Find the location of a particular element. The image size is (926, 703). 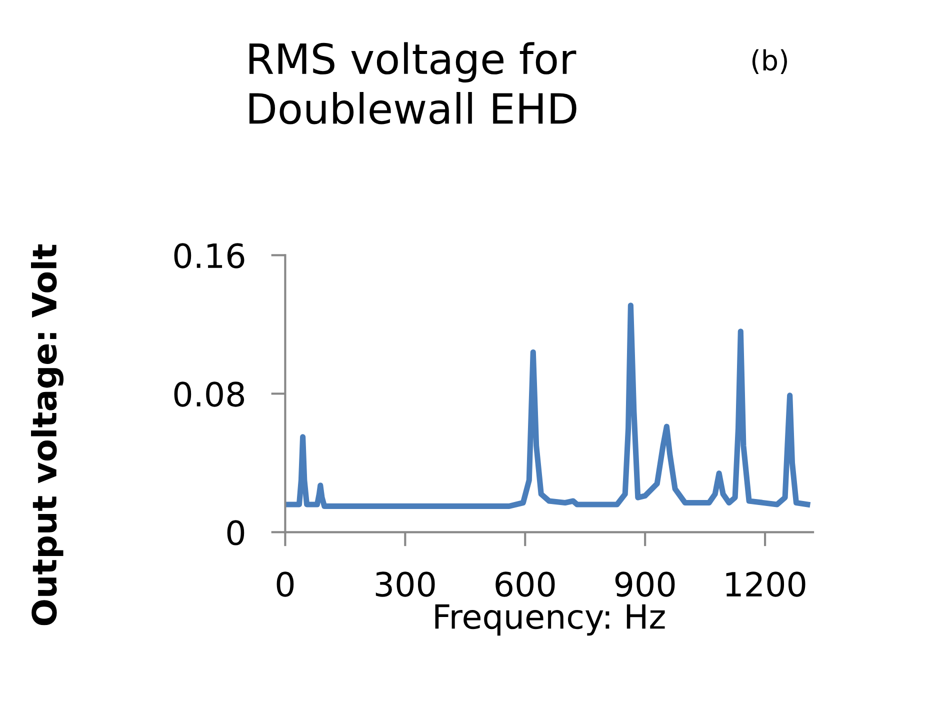

y-tick-label: 0.08 is located at coordinates (209, 394).